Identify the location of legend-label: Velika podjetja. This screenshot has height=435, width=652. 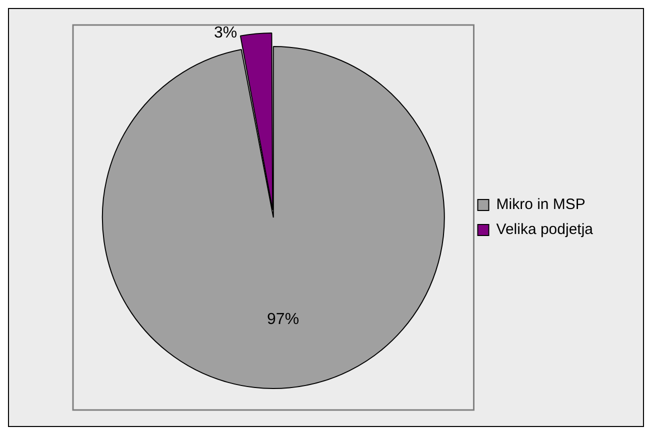
(545, 229).